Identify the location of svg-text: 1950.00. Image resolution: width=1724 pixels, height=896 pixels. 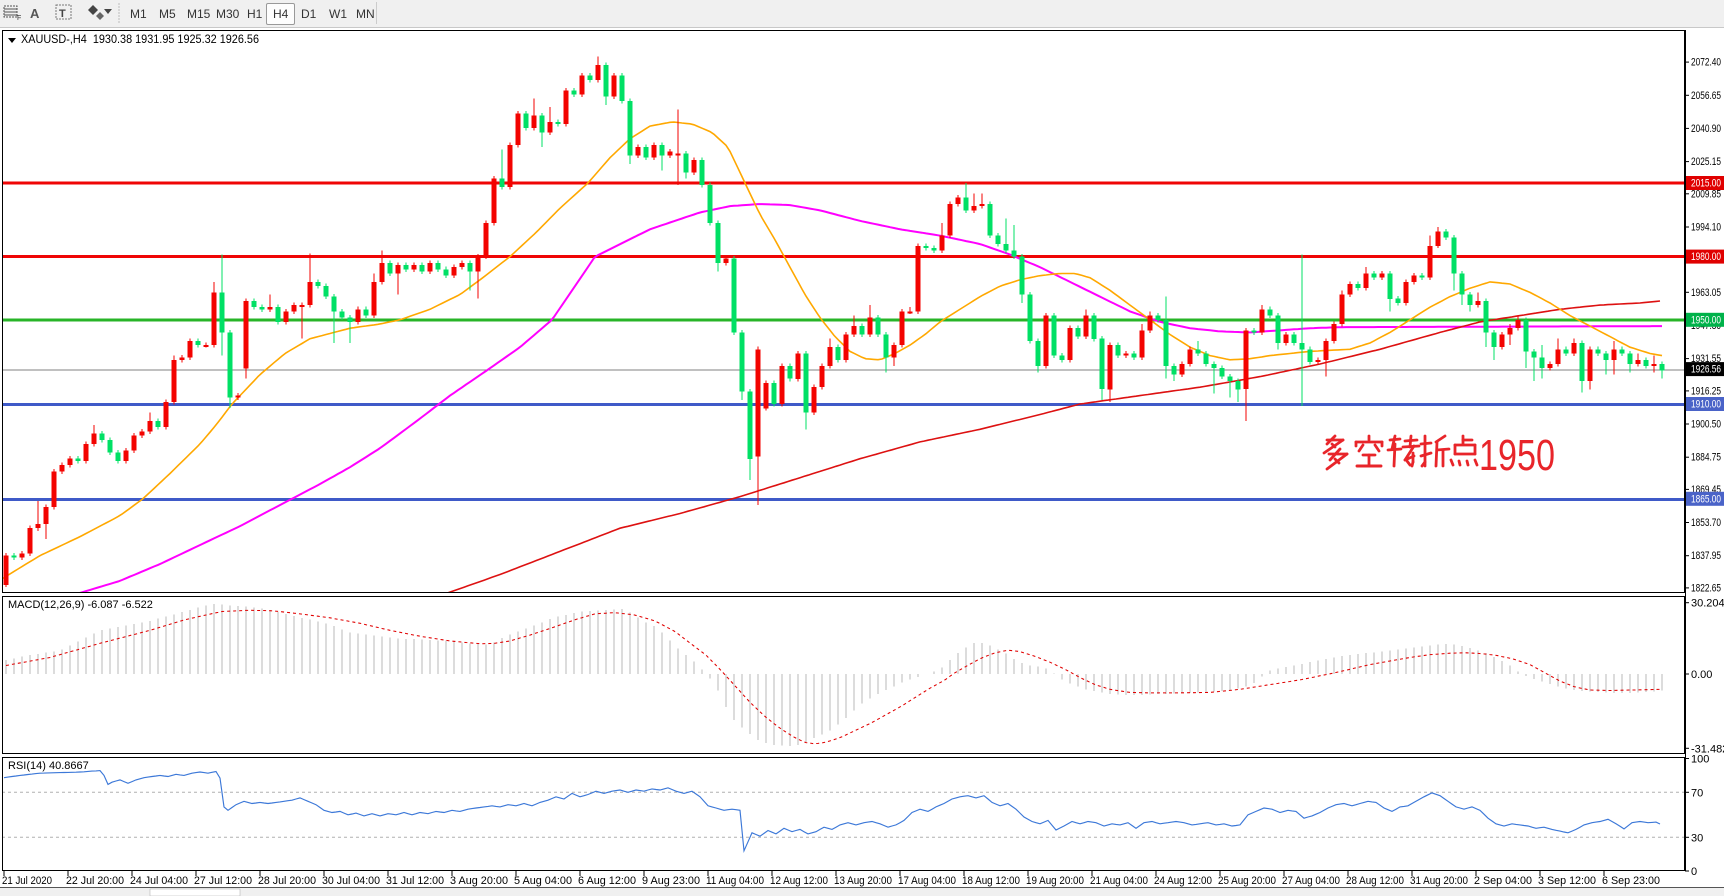
(1706, 320).